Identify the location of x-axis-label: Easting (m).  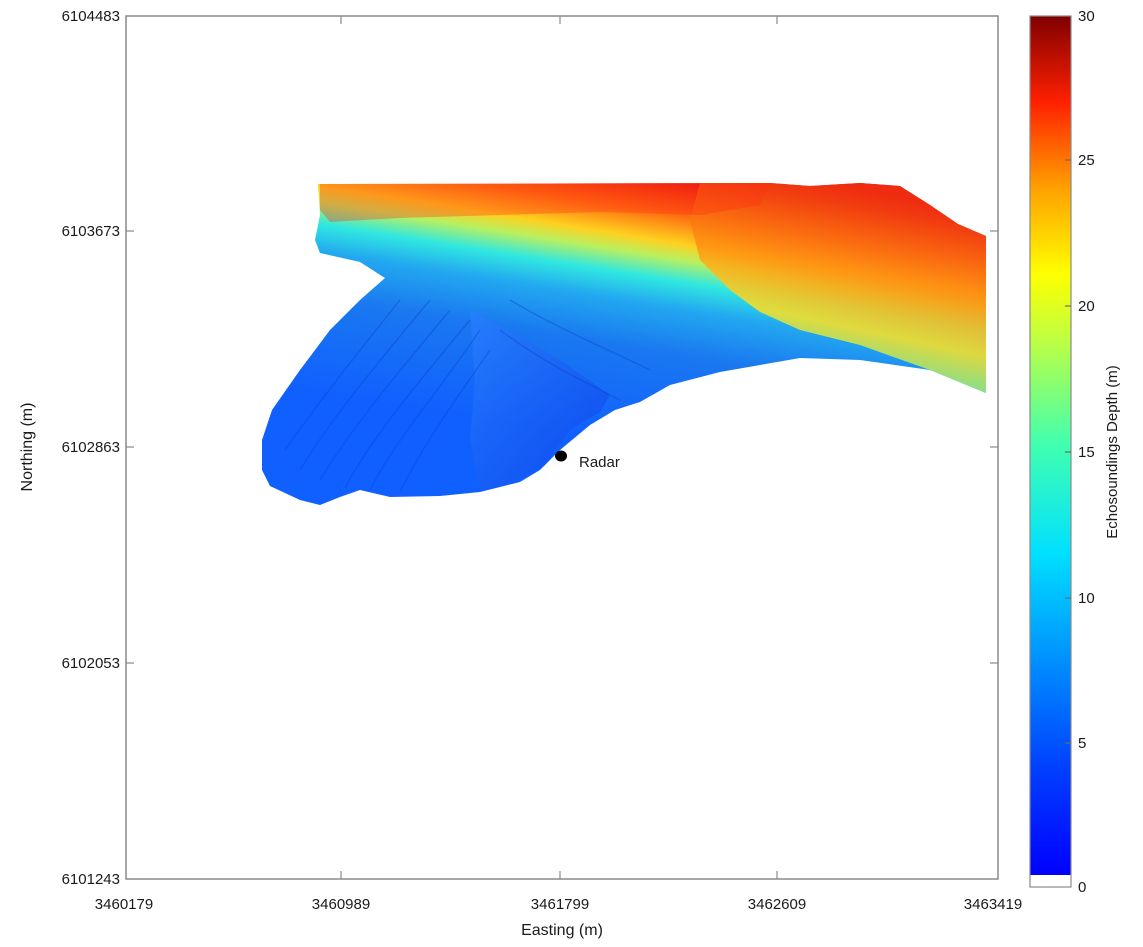
(562, 930).